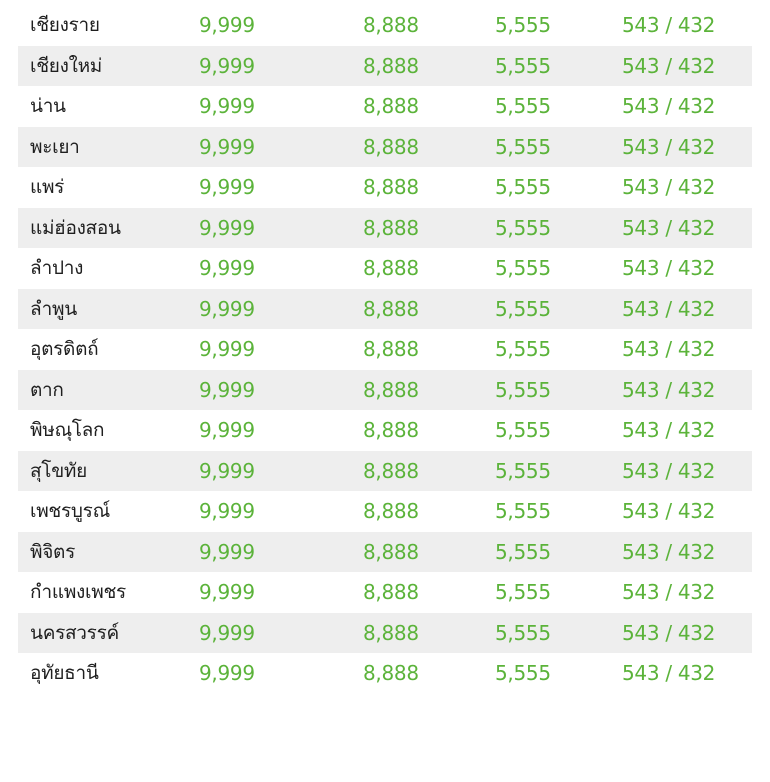 This screenshot has height=782, width=770. I want to click on province-name: เพชรบูรณ์, so click(70, 511).